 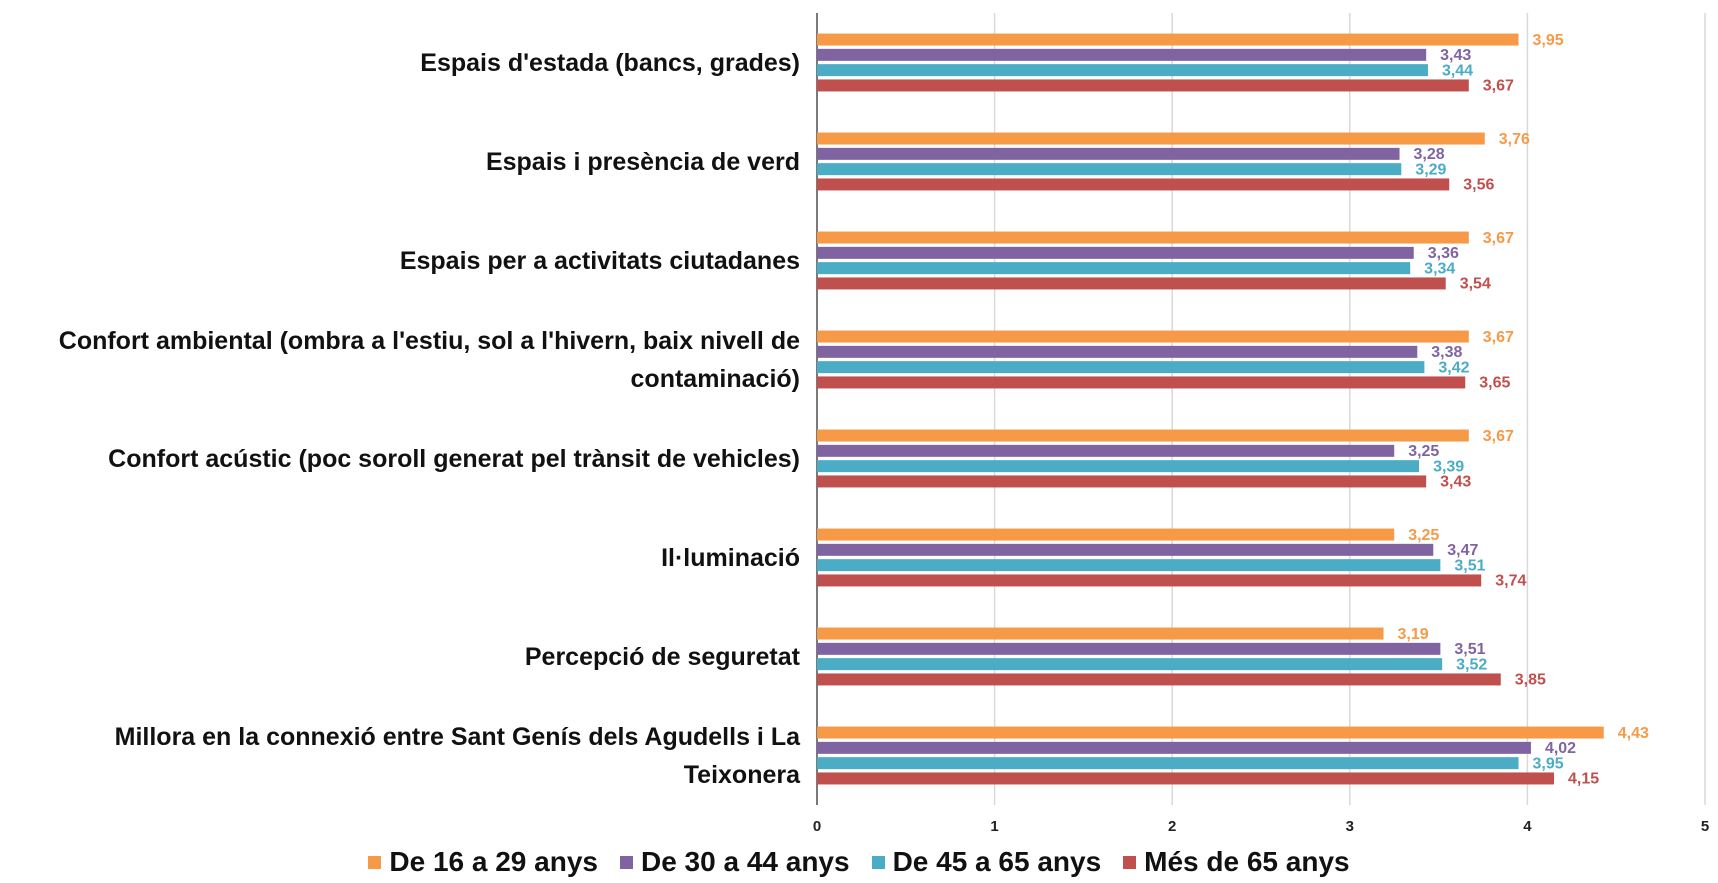 What do you see at coordinates (1530, 680) in the screenshot?
I see `data-label: 3,85` at bounding box center [1530, 680].